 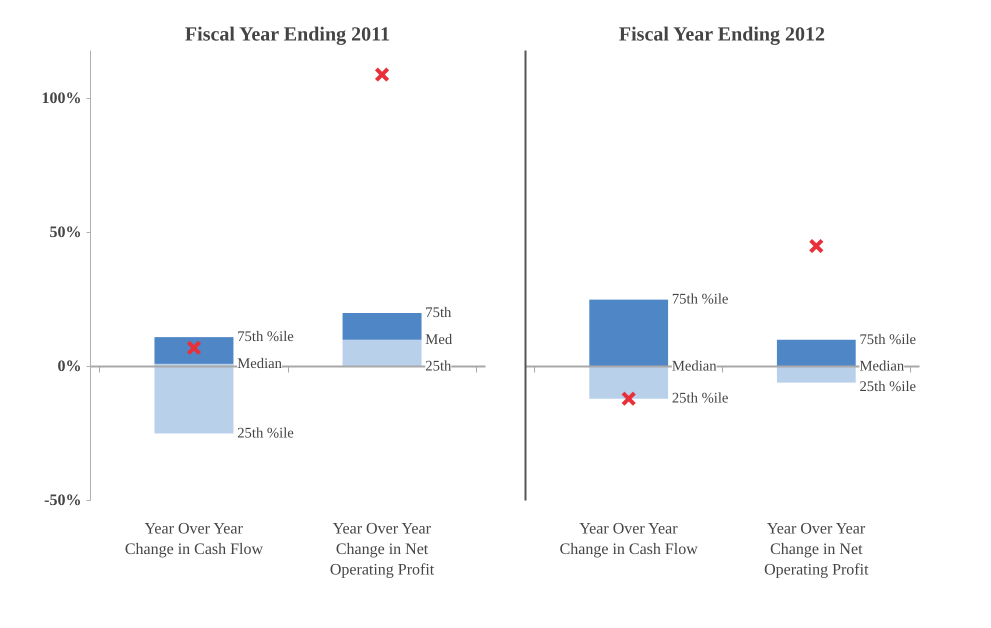 What do you see at coordinates (722, 35) in the screenshot?
I see `chart-title: Fiscal Year Ending 2012` at bounding box center [722, 35].